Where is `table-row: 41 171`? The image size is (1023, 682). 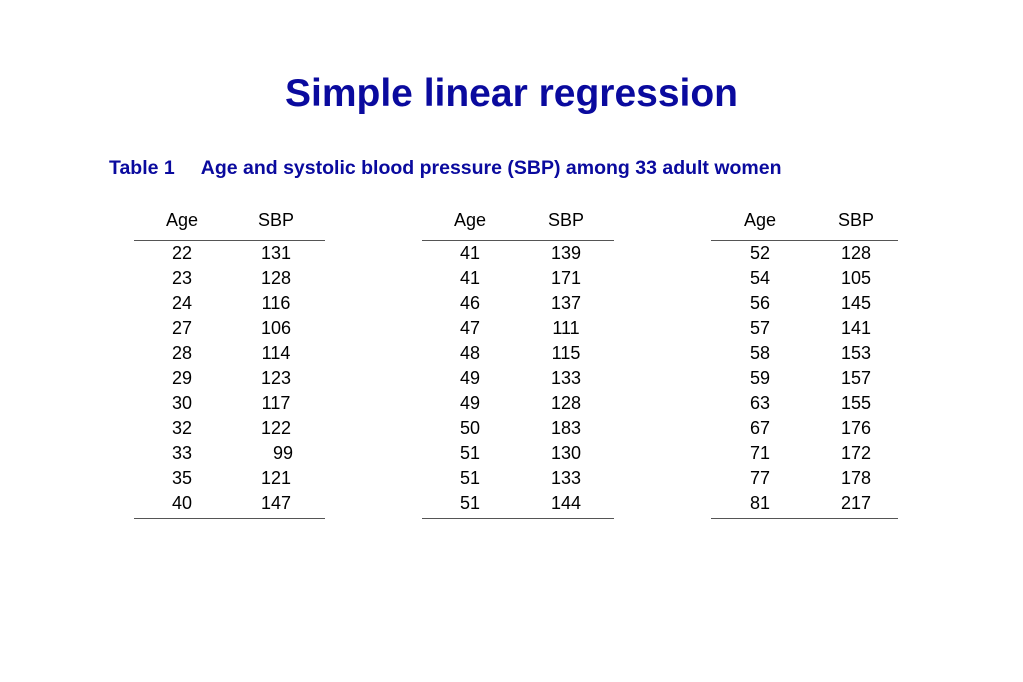
table-row: 41 171 is located at coordinates (518, 278).